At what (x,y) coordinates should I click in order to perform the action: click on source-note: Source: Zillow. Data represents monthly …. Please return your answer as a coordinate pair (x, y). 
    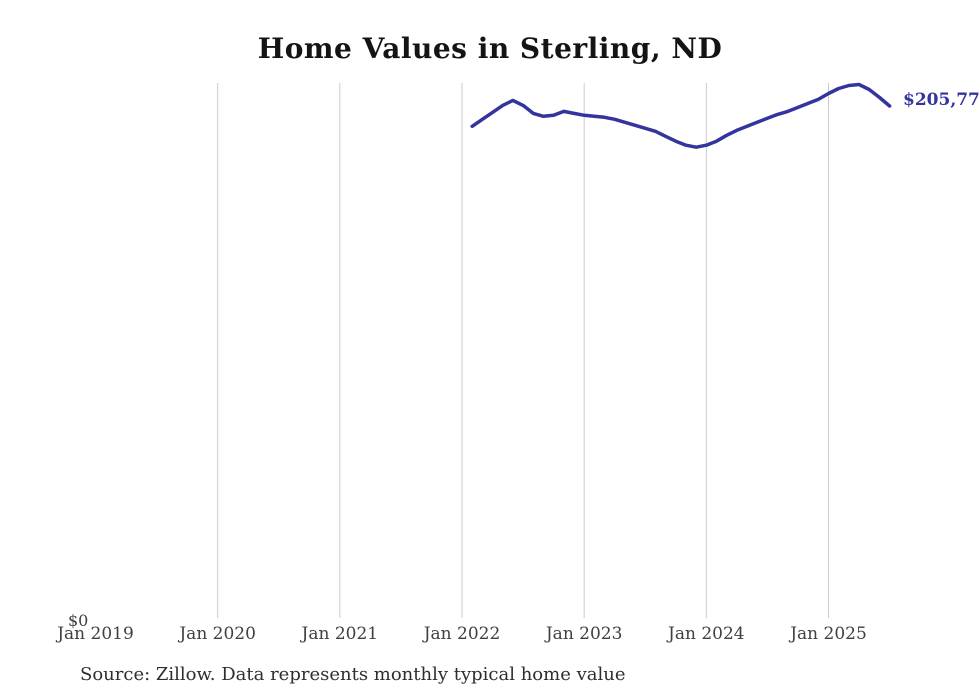
    Looking at the image, I should click on (353, 674).